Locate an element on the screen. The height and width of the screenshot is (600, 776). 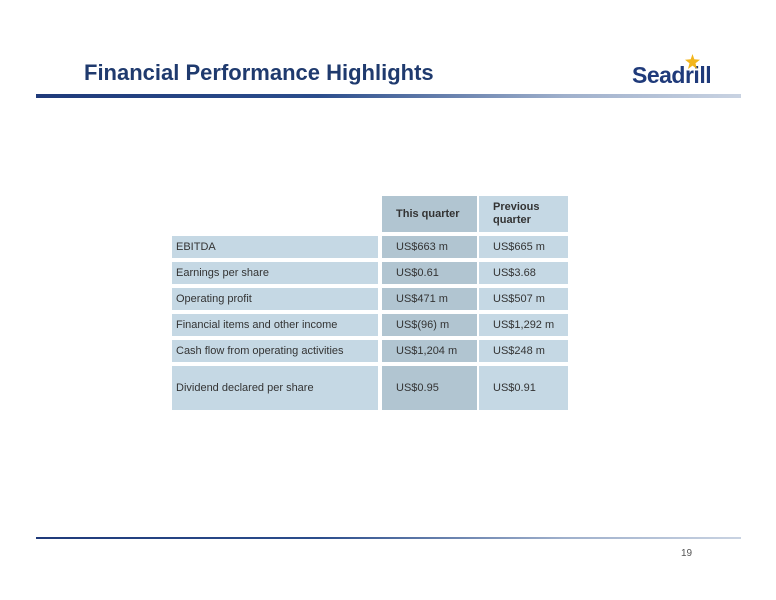
row-label: EBITDA is located at coordinates (275, 247).